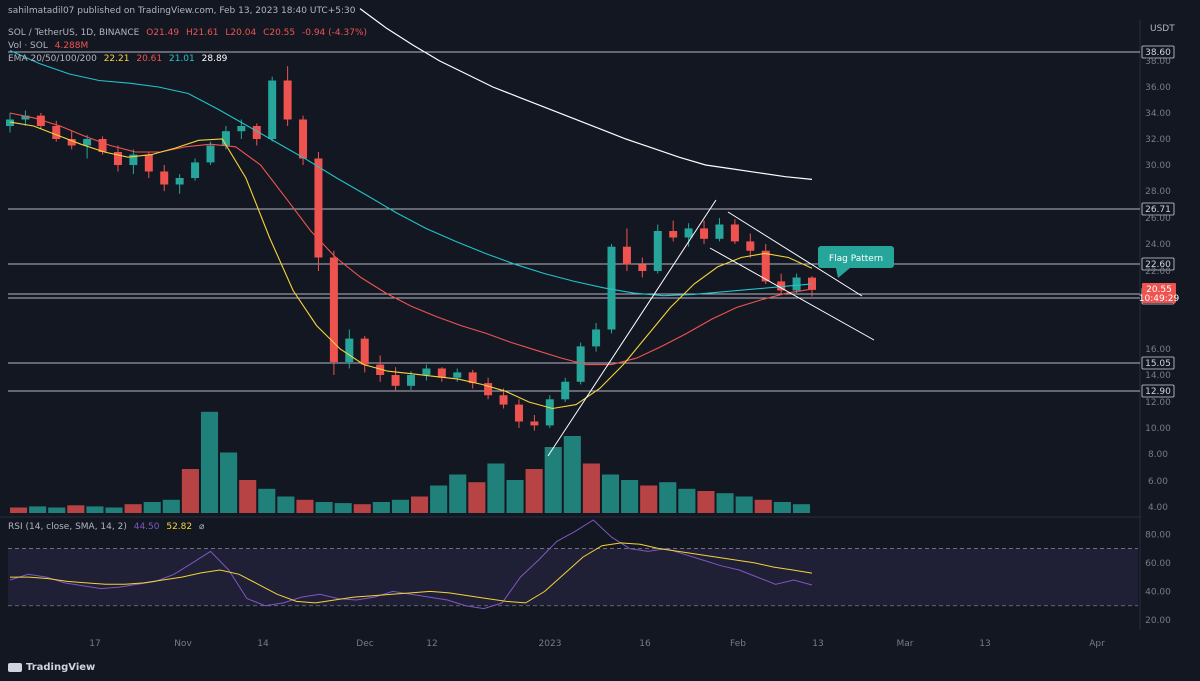  What do you see at coordinates (1158, 210) in the screenshot?
I see `level-label: 26.71` at bounding box center [1158, 210].